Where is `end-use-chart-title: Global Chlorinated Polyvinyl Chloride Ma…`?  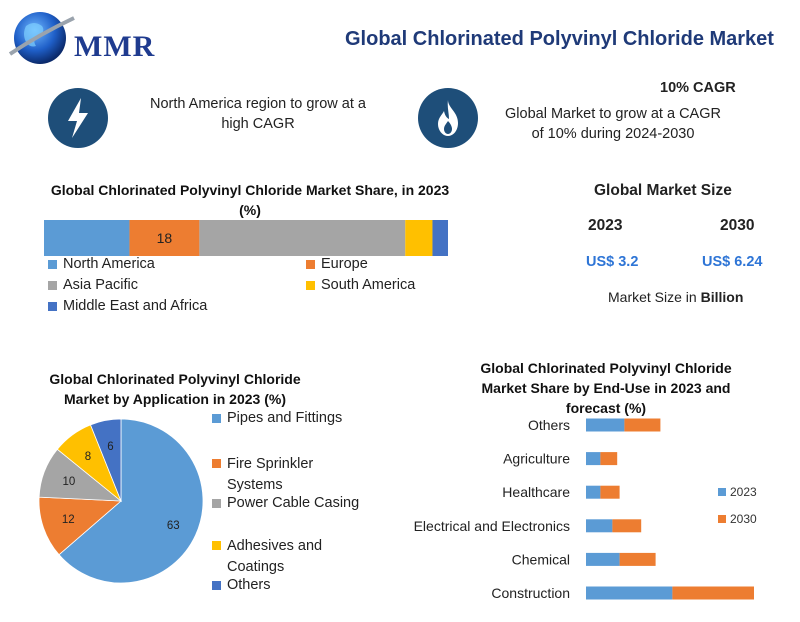 end-use-chart-title: Global Chlorinated Polyvinyl Chloride Ma… is located at coordinates (606, 388).